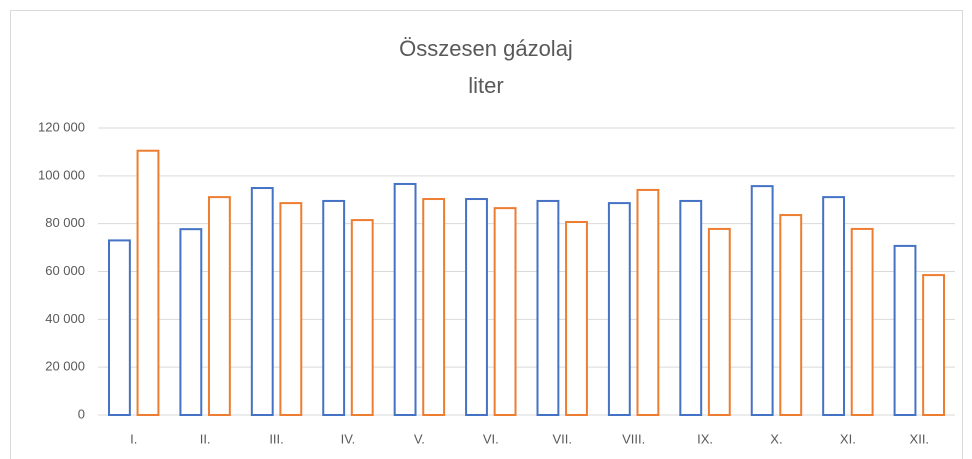 Image resolution: width=972 pixels, height=459 pixels. What do you see at coordinates (65, 366) in the screenshot?
I see `y-tick-label: 20 000` at bounding box center [65, 366].